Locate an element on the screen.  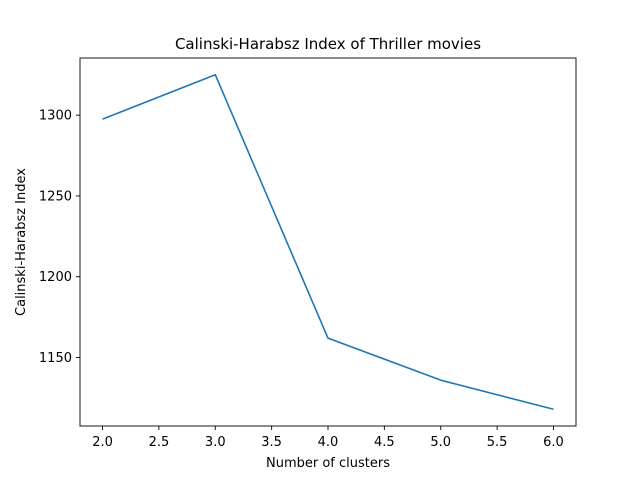
x-tick-label-8: 6.0 is located at coordinates (553, 442).